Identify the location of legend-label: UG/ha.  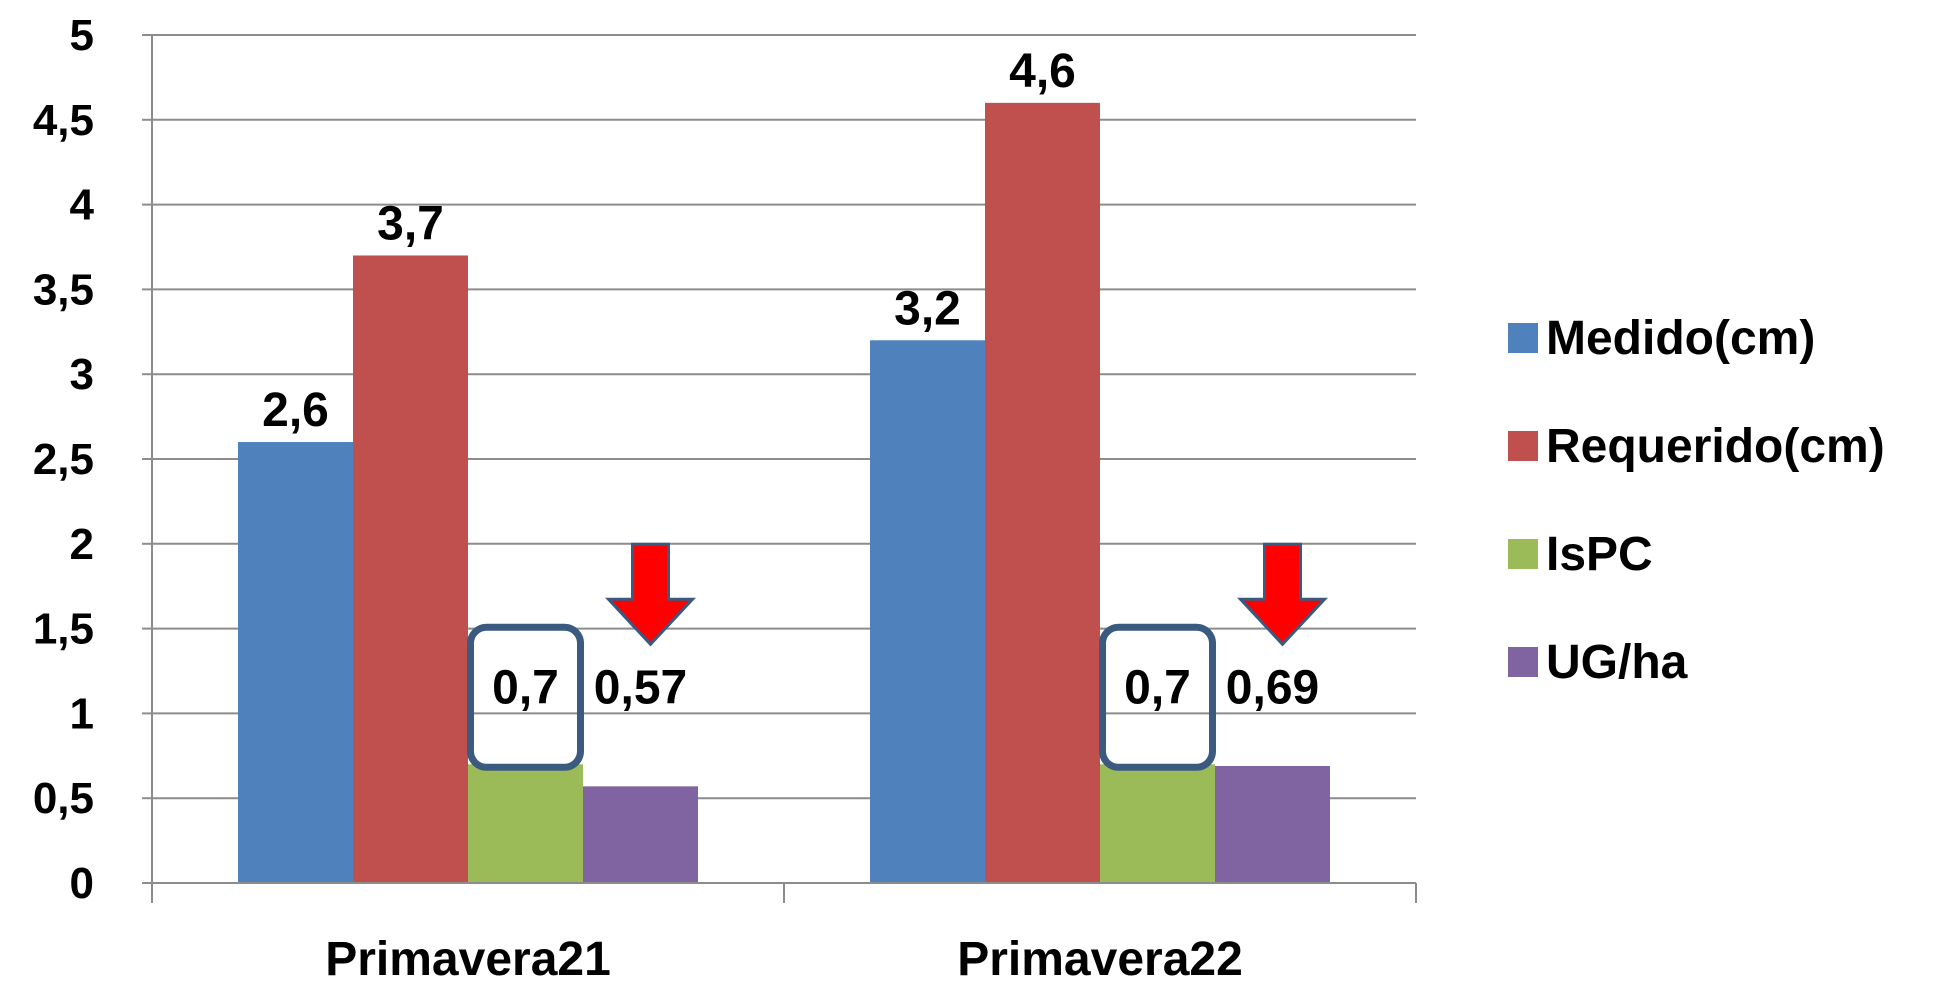
(1617, 662).